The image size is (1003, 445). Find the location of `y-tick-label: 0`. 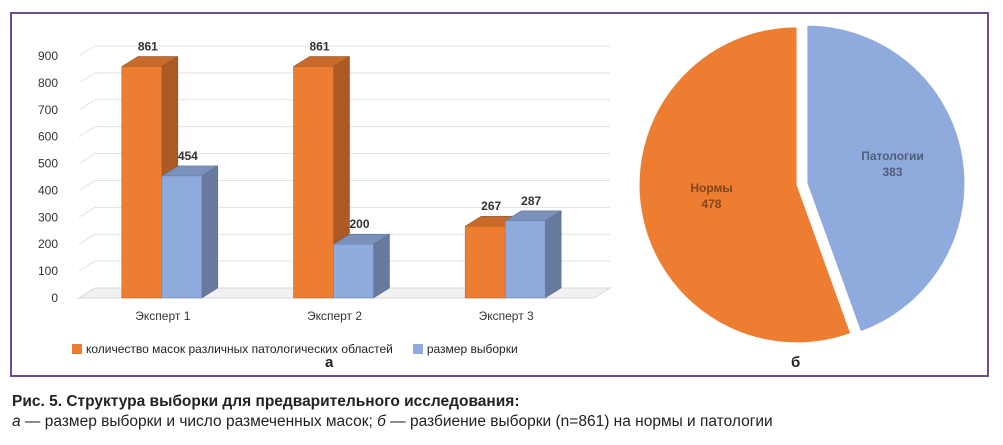

y-tick-label: 0 is located at coordinates (54, 298).